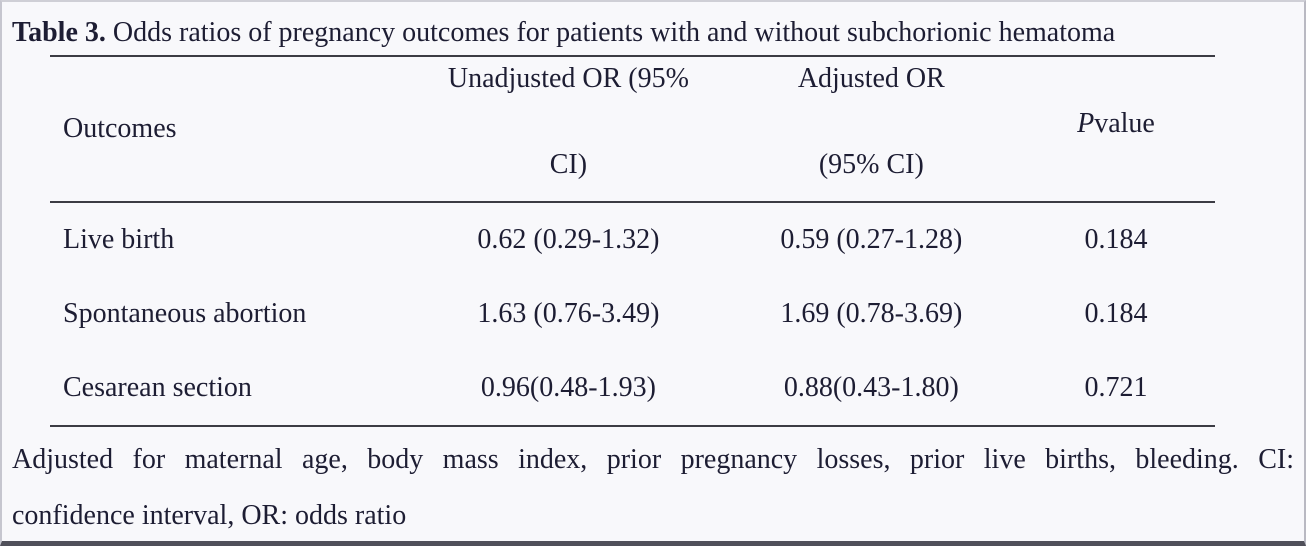  Describe the element at coordinates (209, 515) in the screenshot. I see `footnote-line2: confidence interval, OR: odds ratio` at that location.